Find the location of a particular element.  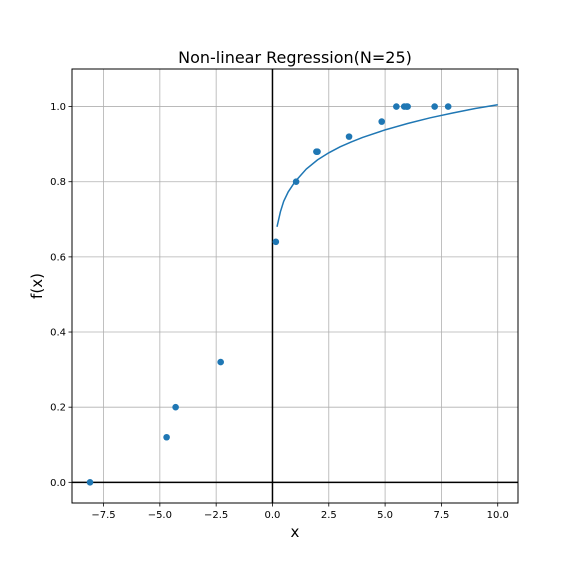

x-tick-label: 2.5 is located at coordinates (329, 515).